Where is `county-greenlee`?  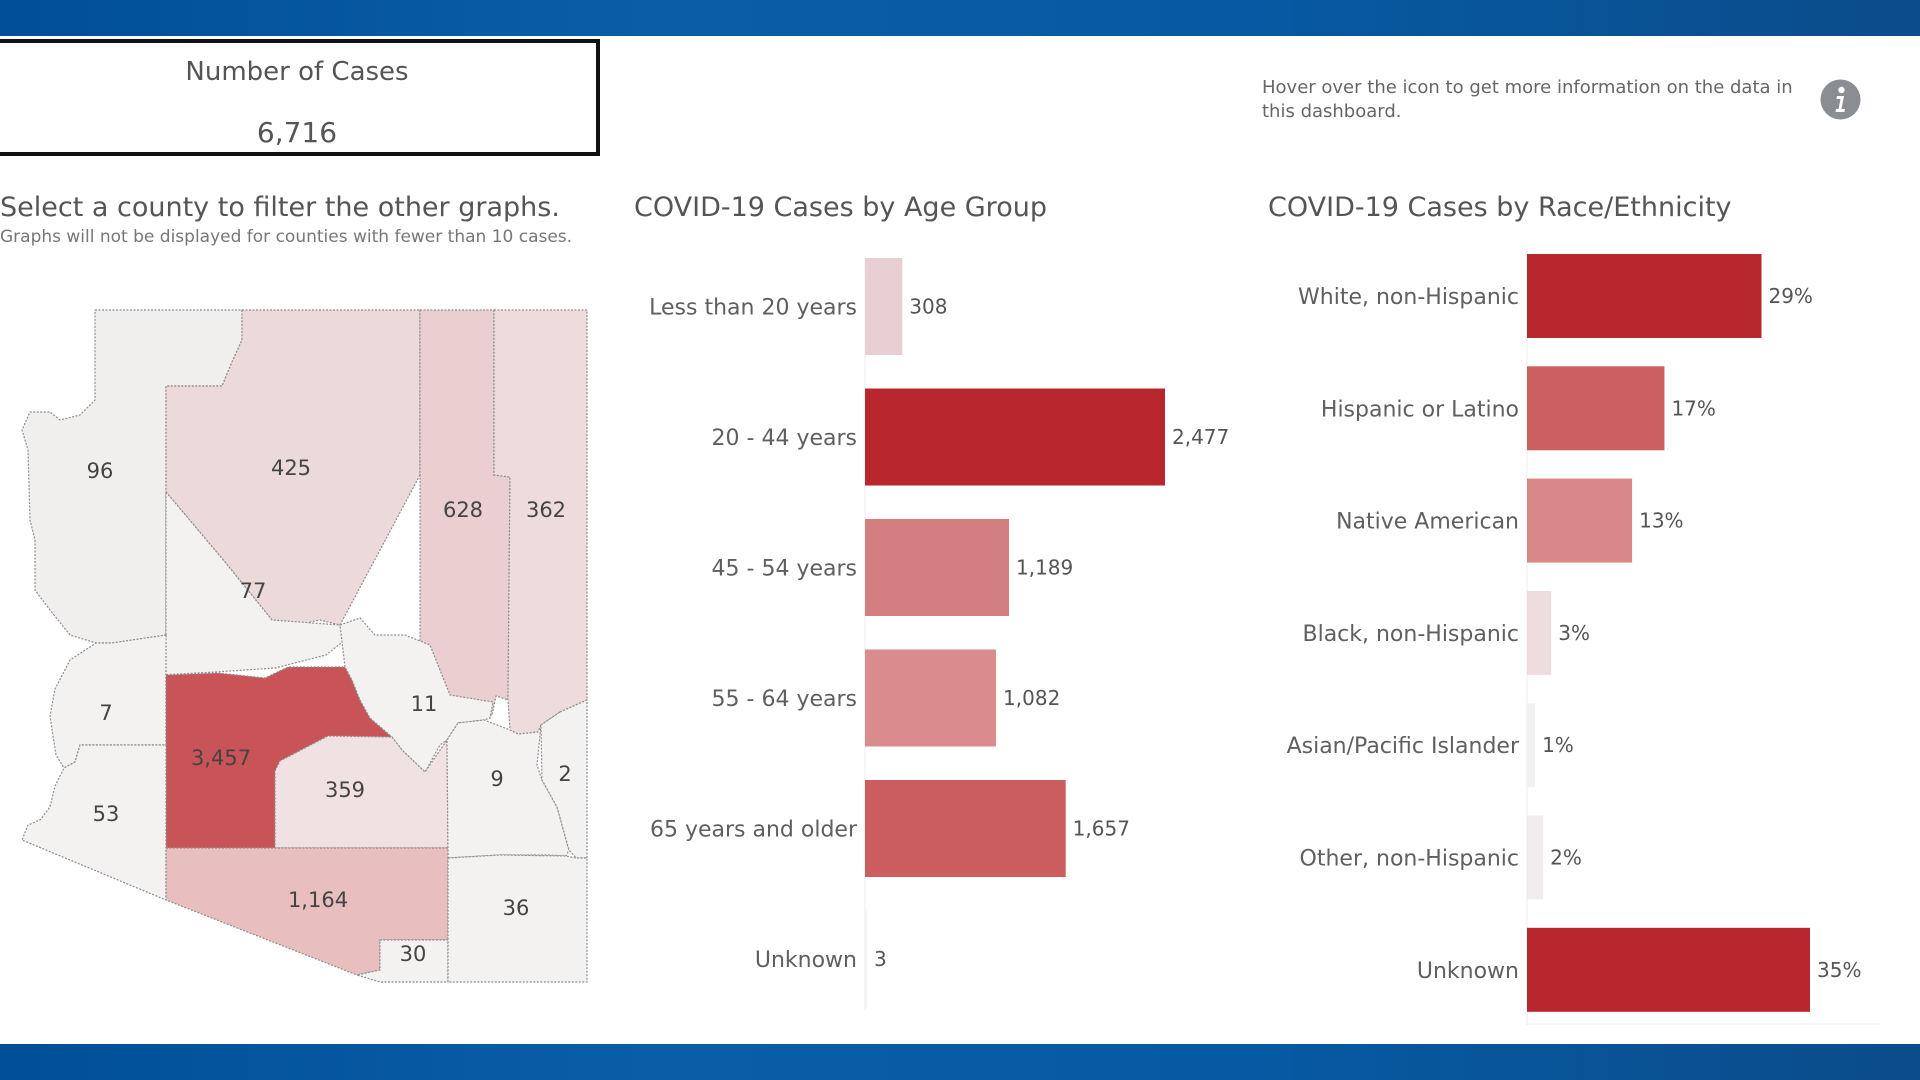
county-greenlee is located at coordinates (564, 779).